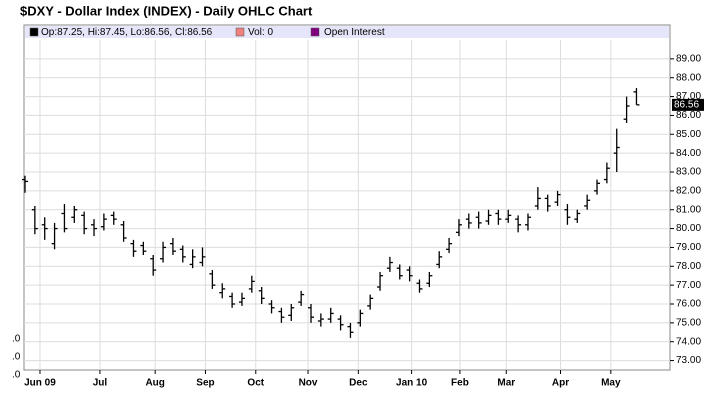  I want to click on x-tick-label: Feb, so click(460, 383).